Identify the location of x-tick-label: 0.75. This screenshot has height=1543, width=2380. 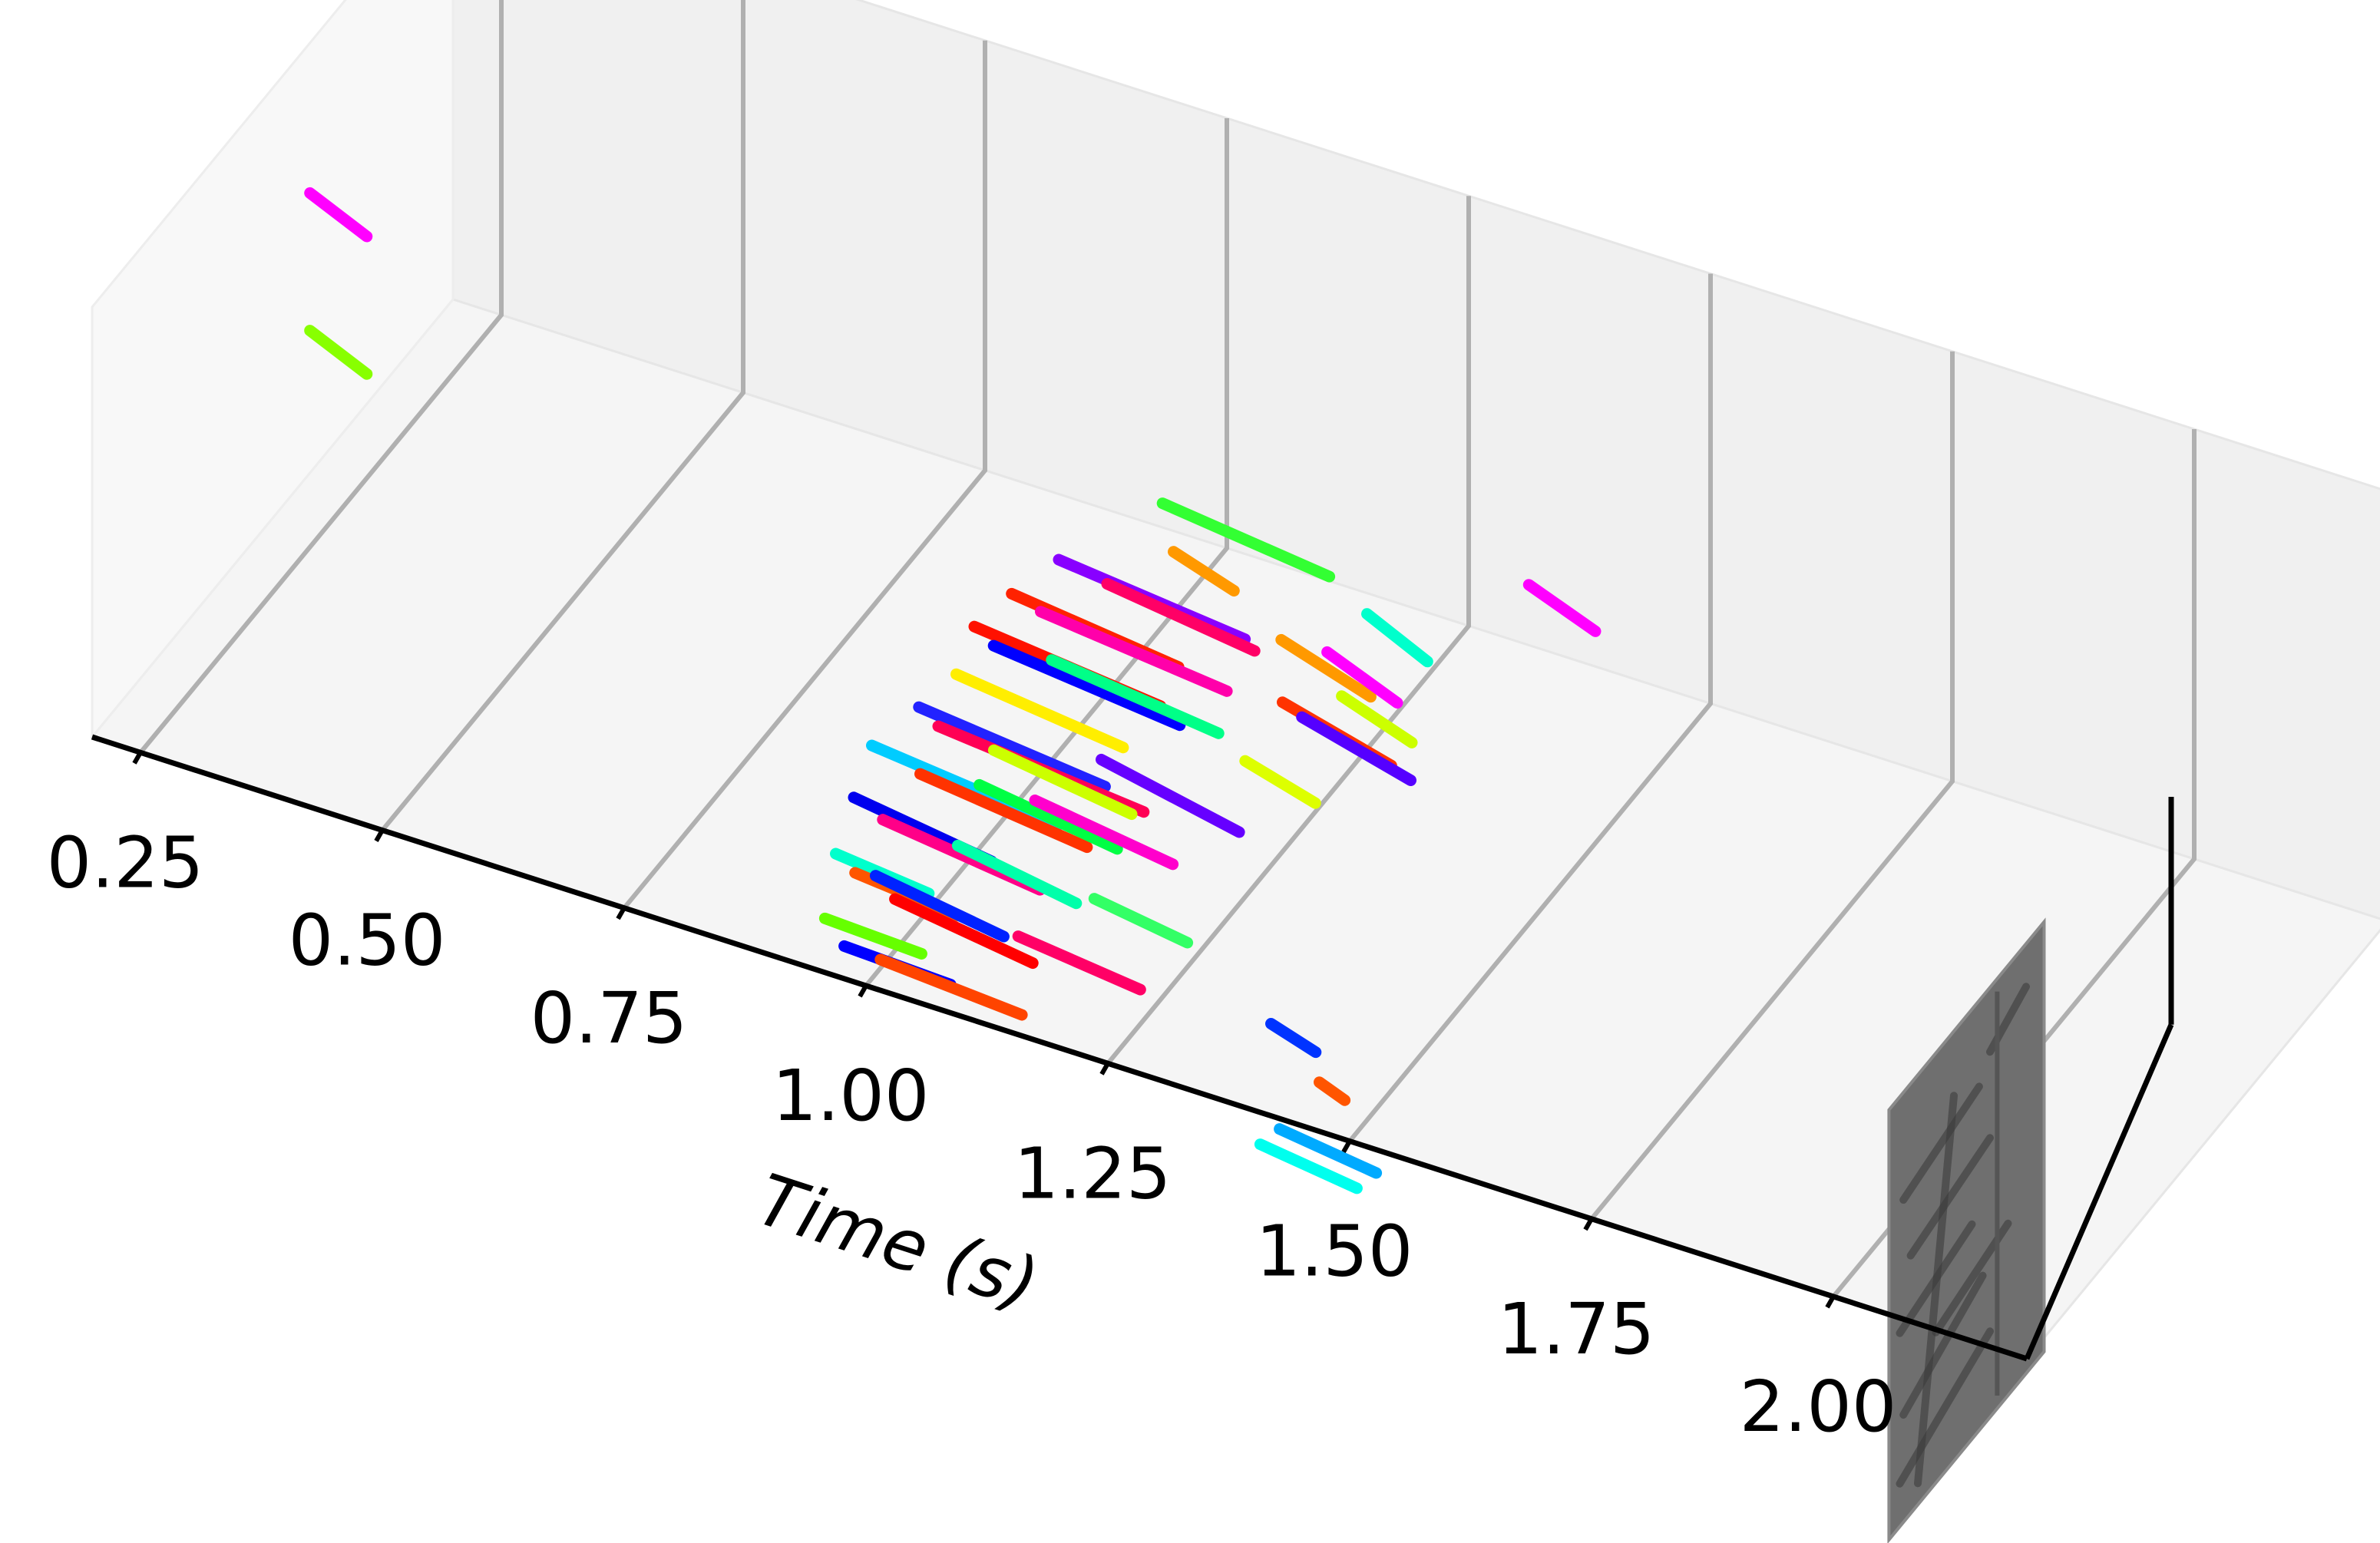
(609, 1018).